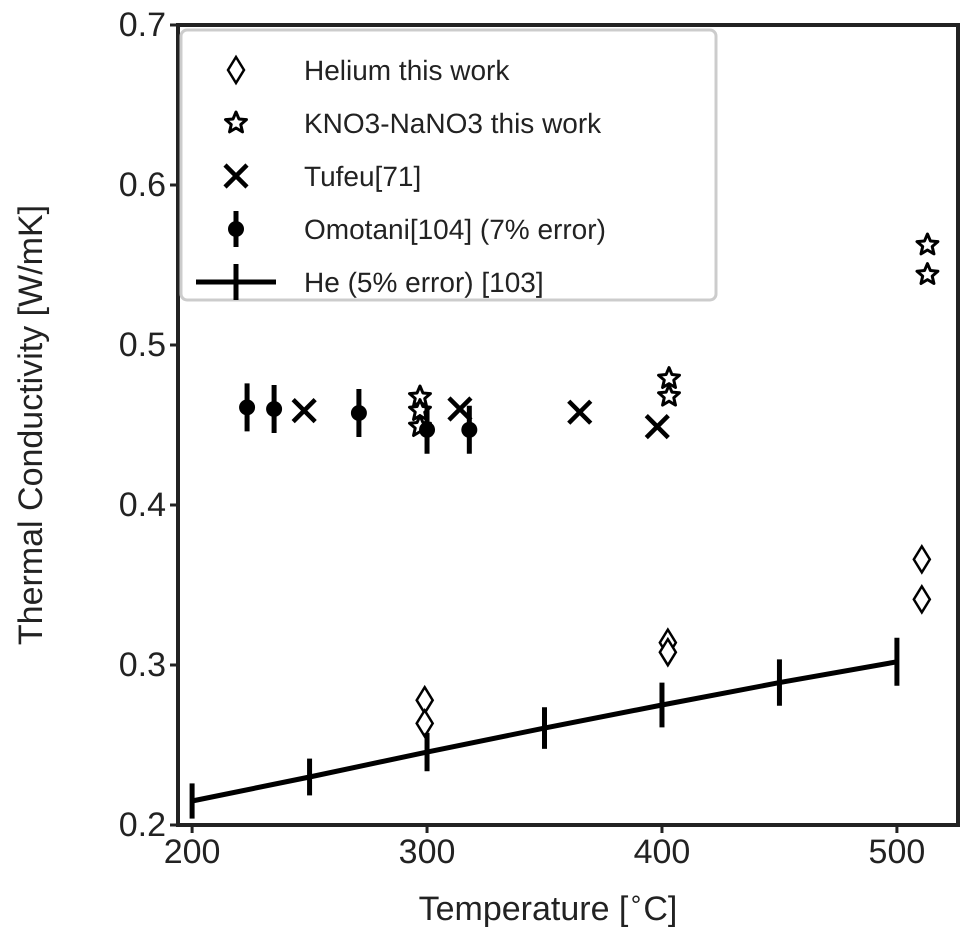 This screenshot has height=941, width=964. I want to click on y-axis-title: Thermal Conductivity [W/mK], so click(31, 425).